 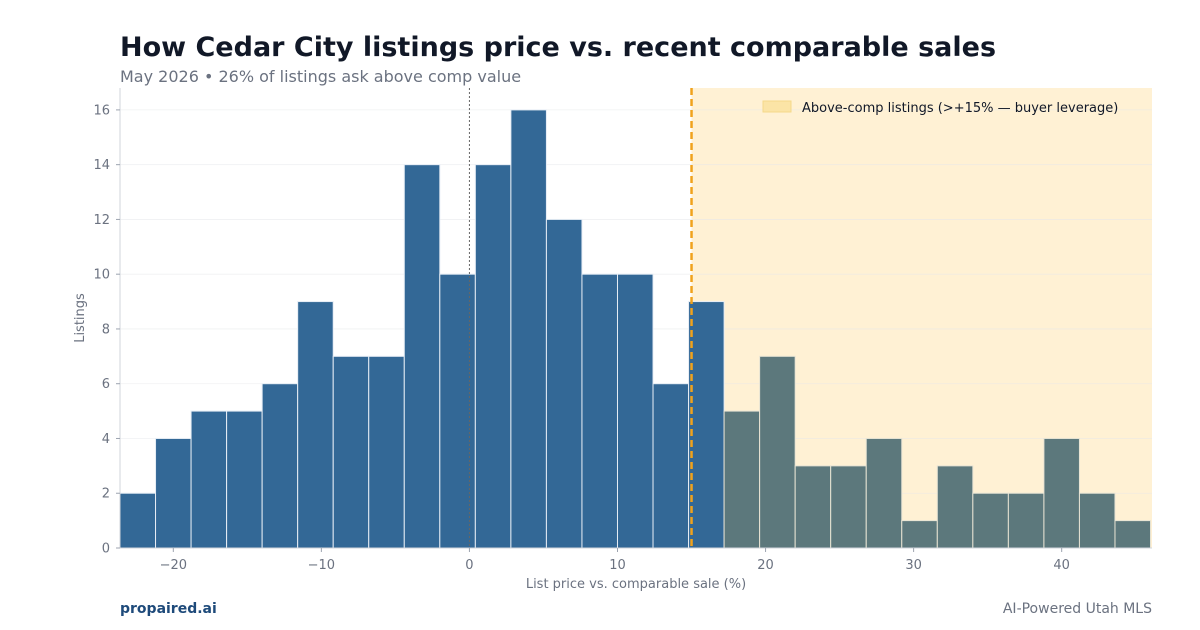 I want to click on x-tick-label: 40, so click(x=1061, y=565).